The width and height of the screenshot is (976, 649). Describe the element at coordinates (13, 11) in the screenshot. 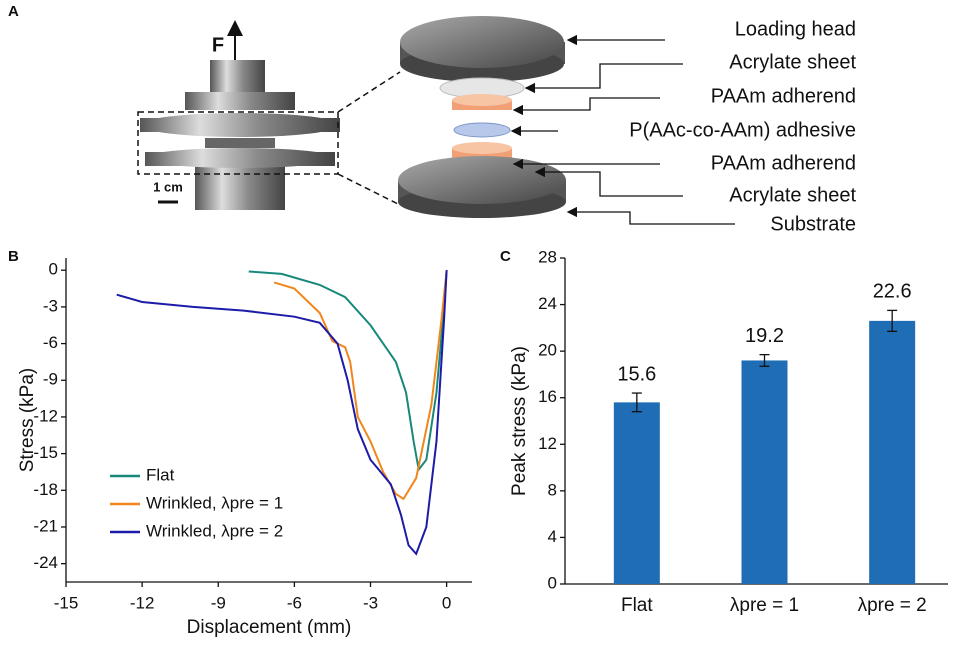

I see `panel-label: A` at that location.